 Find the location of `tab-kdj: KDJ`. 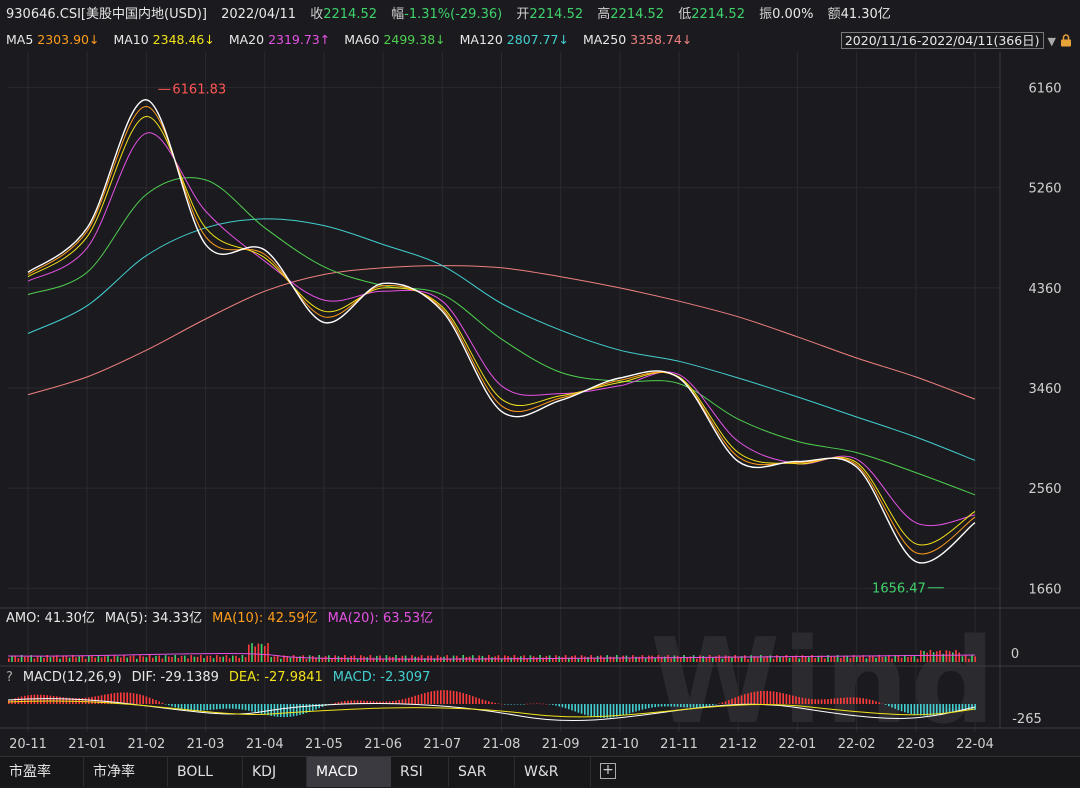

tab-kdj: KDJ is located at coordinates (275, 772).